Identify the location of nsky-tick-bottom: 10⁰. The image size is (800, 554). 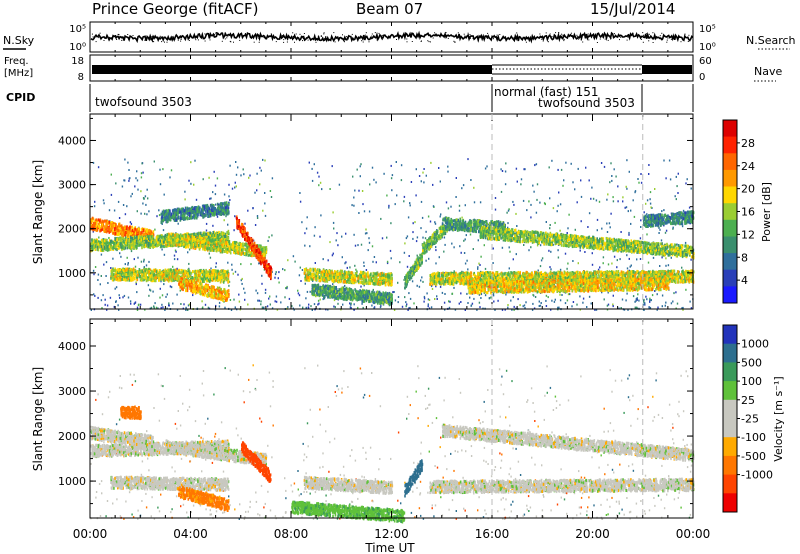
(77, 47).